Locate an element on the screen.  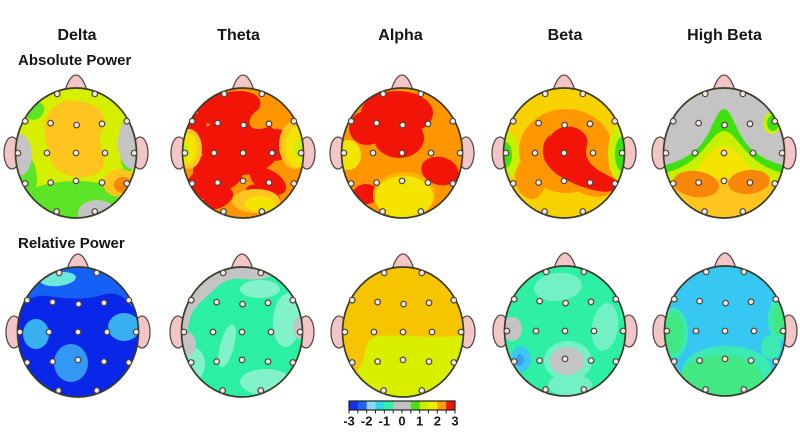
svg-text: 3 is located at coordinates (454, 420).